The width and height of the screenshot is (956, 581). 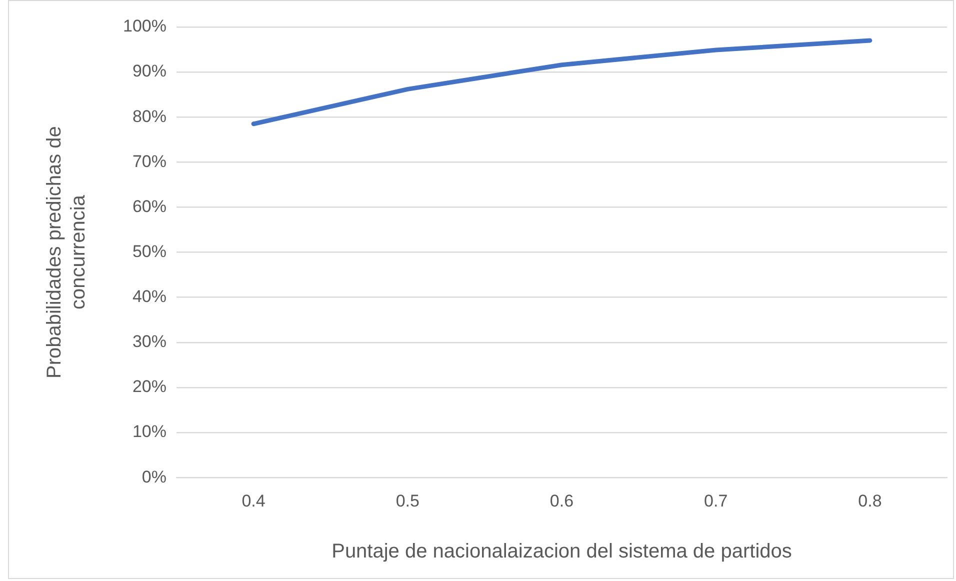 What do you see at coordinates (149, 71) in the screenshot?
I see `y-tick-label: 90%` at bounding box center [149, 71].